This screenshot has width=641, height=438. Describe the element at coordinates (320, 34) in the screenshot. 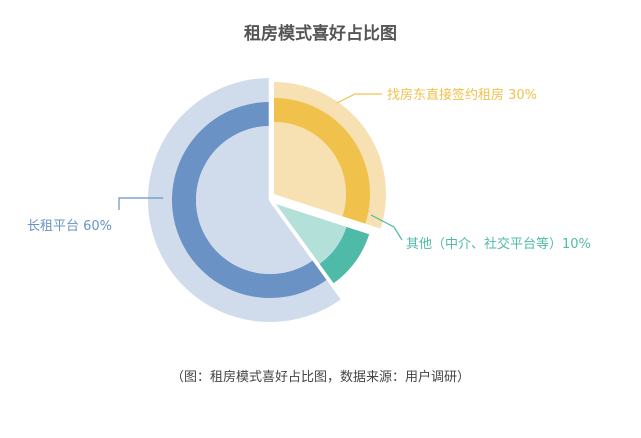

I see `chart-title: 租房模式喜好占比图` at that location.